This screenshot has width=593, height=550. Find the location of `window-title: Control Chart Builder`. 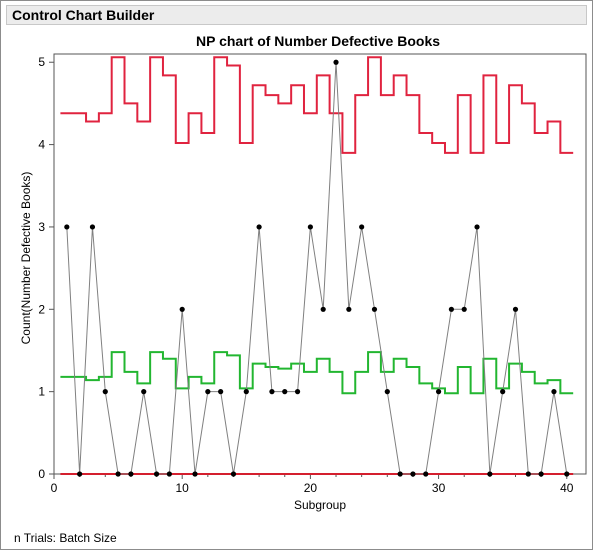

window-title: Control Chart Builder is located at coordinates (83, 15).